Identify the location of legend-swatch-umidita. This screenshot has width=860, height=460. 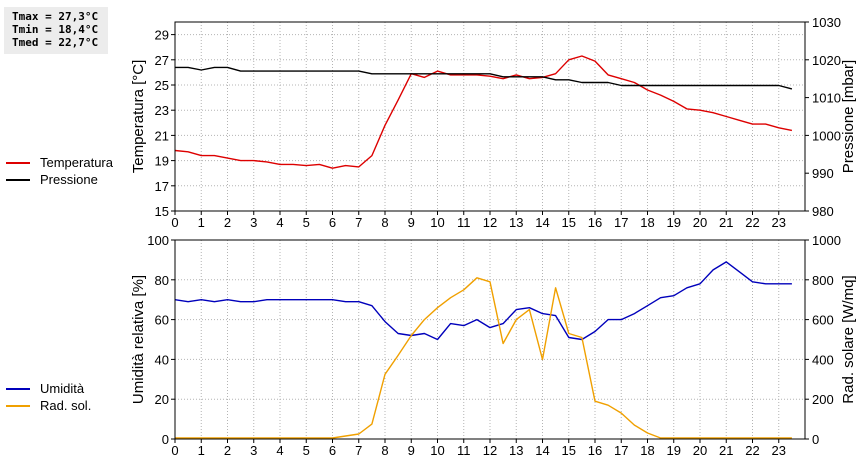
(18, 388).